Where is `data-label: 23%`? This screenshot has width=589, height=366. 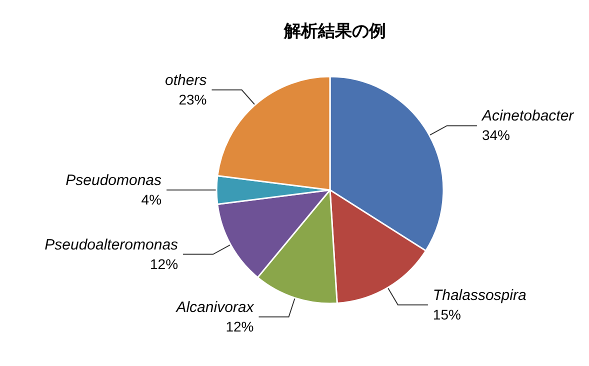 data-label: 23% is located at coordinates (192, 99).